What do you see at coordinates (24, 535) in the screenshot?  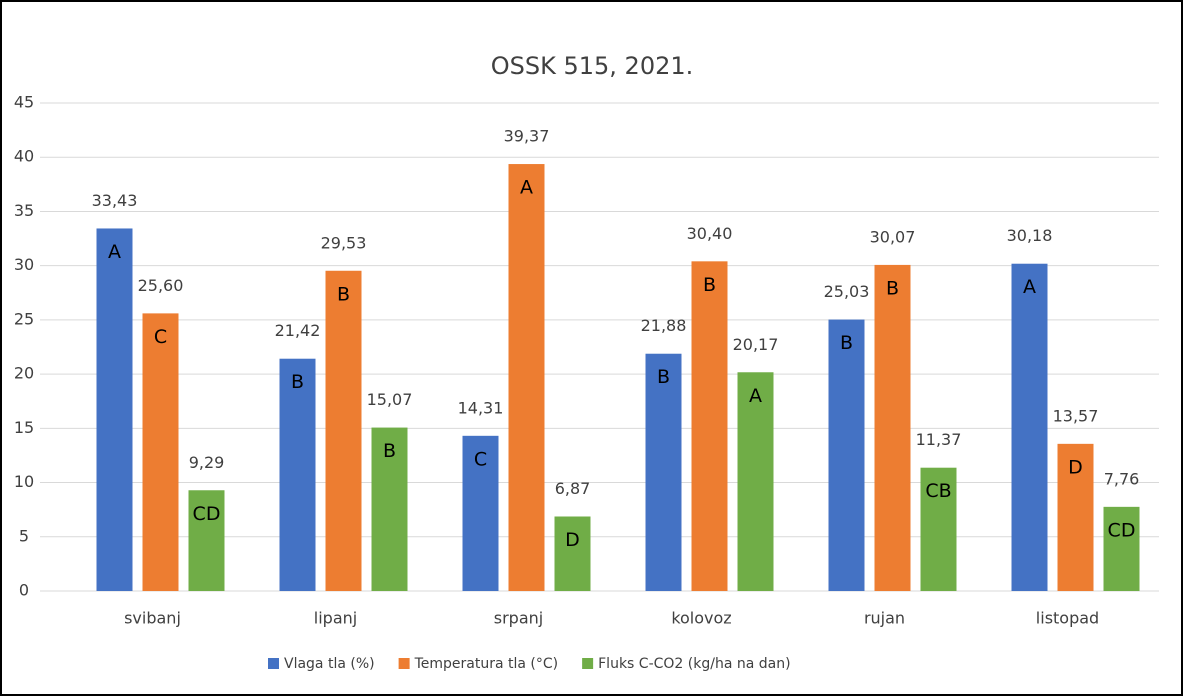 I see `y-tick-label: 5` at bounding box center [24, 535].